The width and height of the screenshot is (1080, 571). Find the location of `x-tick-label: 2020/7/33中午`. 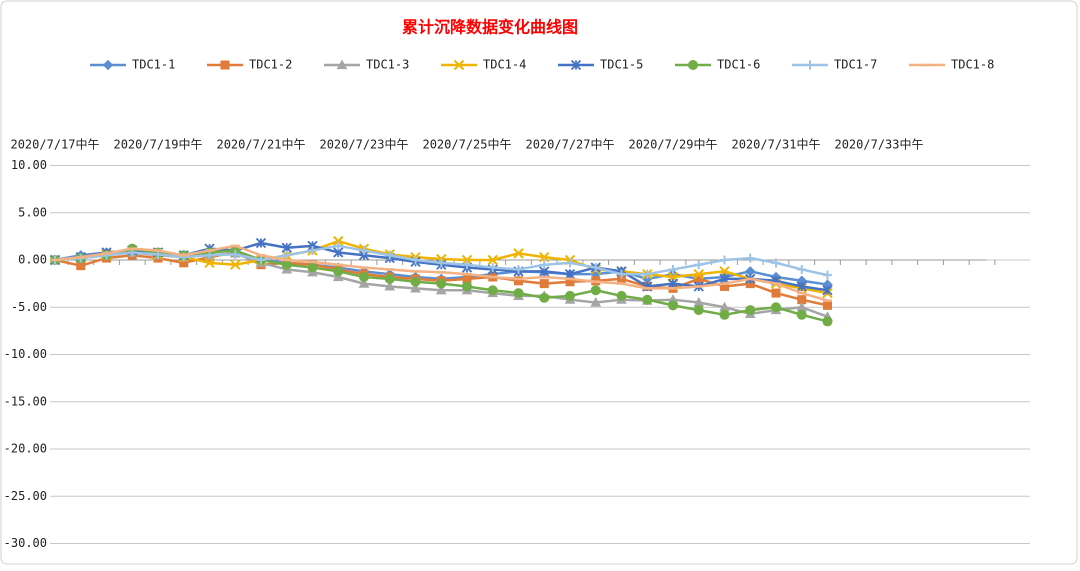

x-tick-label: 2020/7/33中午 is located at coordinates (878, 144).